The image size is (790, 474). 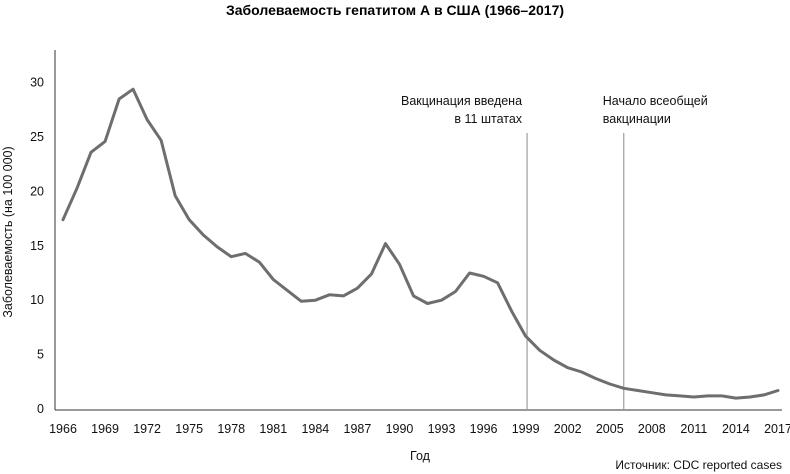 What do you see at coordinates (231, 429) in the screenshot?
I see `x-tick-label: 1978` at bounding box center [231, 429].